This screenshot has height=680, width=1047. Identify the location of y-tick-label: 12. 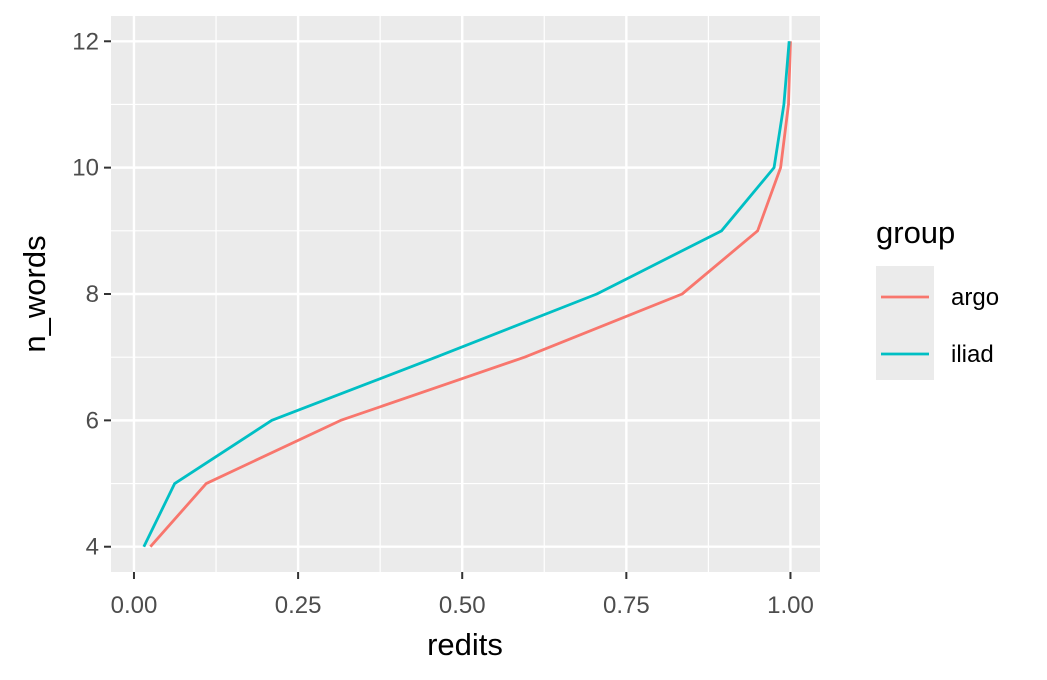
(85, 41).